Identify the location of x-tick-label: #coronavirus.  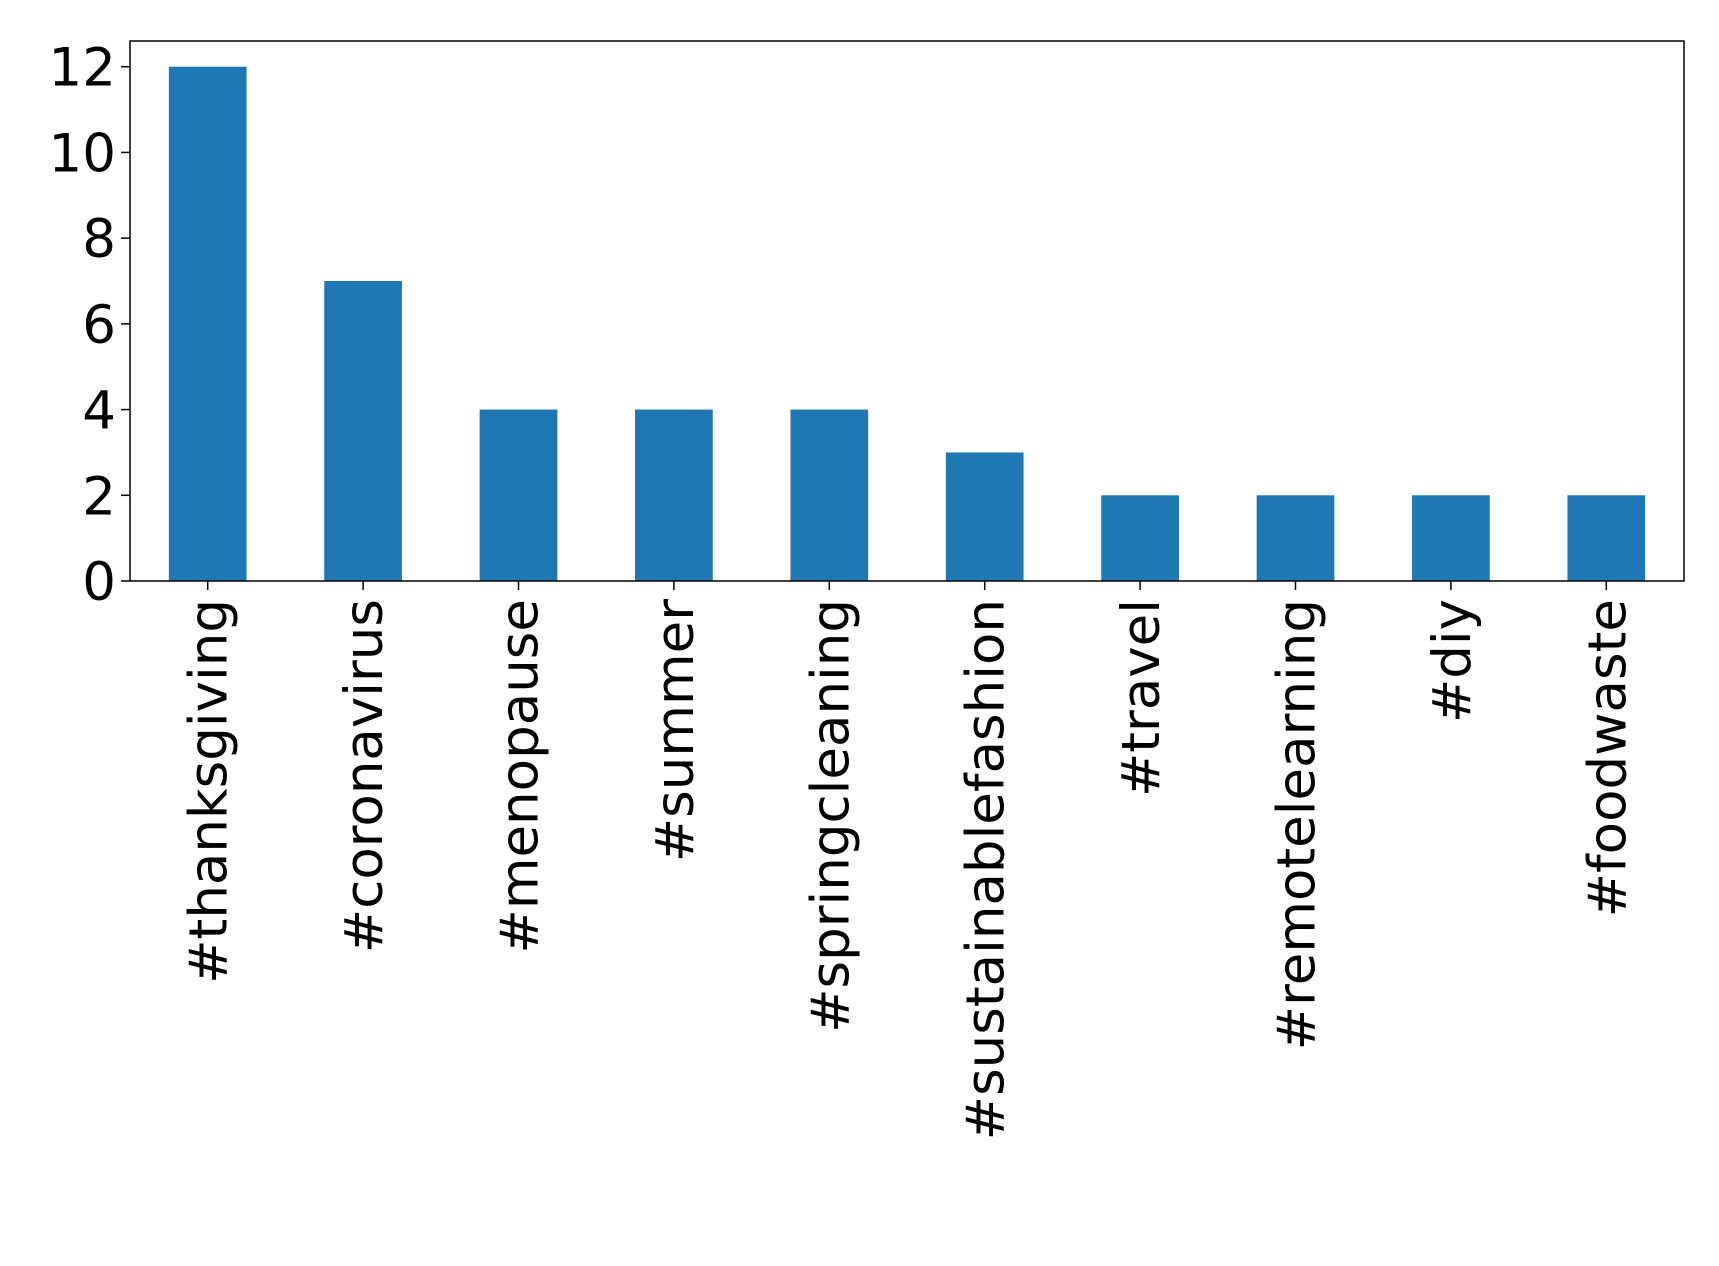
(364, 776).